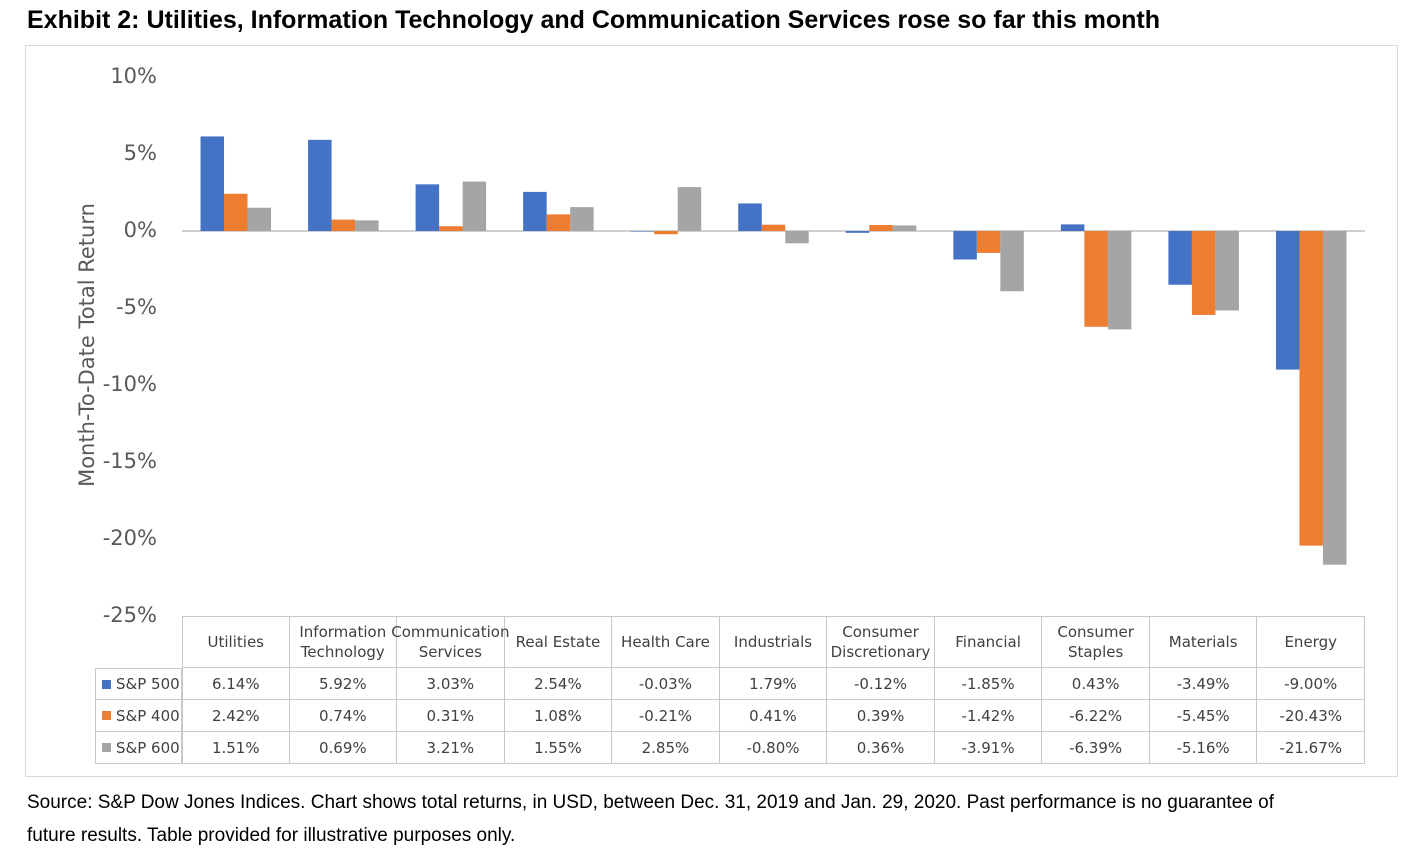 The width and height of the screenshot is (1413, 856). Describe the element at coordinates (1203, 642) in the screenshot. I see `table-header: Materials` at that location.